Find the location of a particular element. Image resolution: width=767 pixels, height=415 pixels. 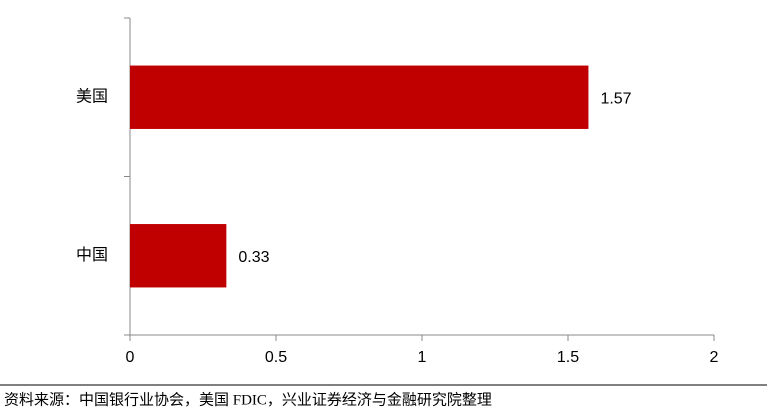

x-tick-label: 2 is located at coordinates (714, 357).